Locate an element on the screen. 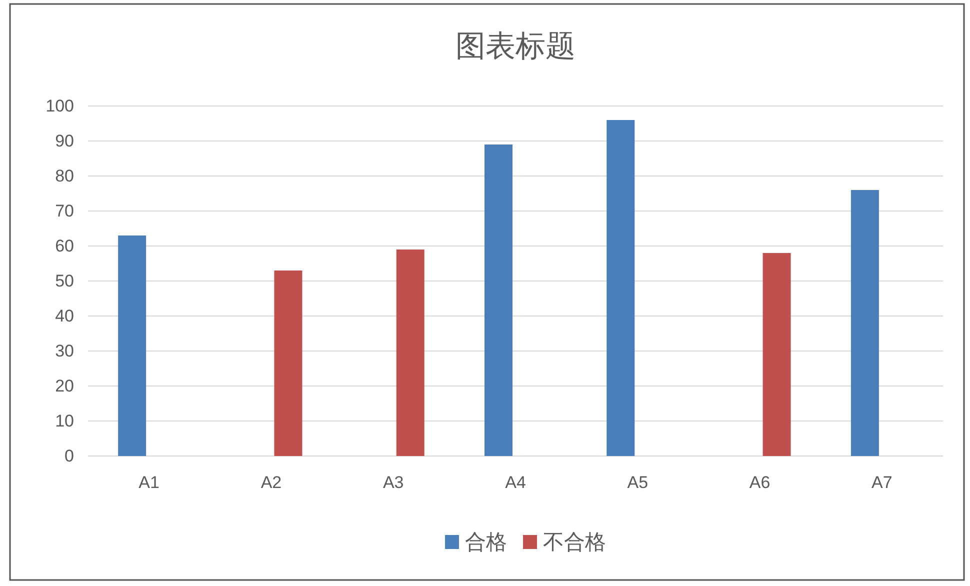 The image size is (970, 586). x-tick-label: A3 is located at coordinates (393, 482).